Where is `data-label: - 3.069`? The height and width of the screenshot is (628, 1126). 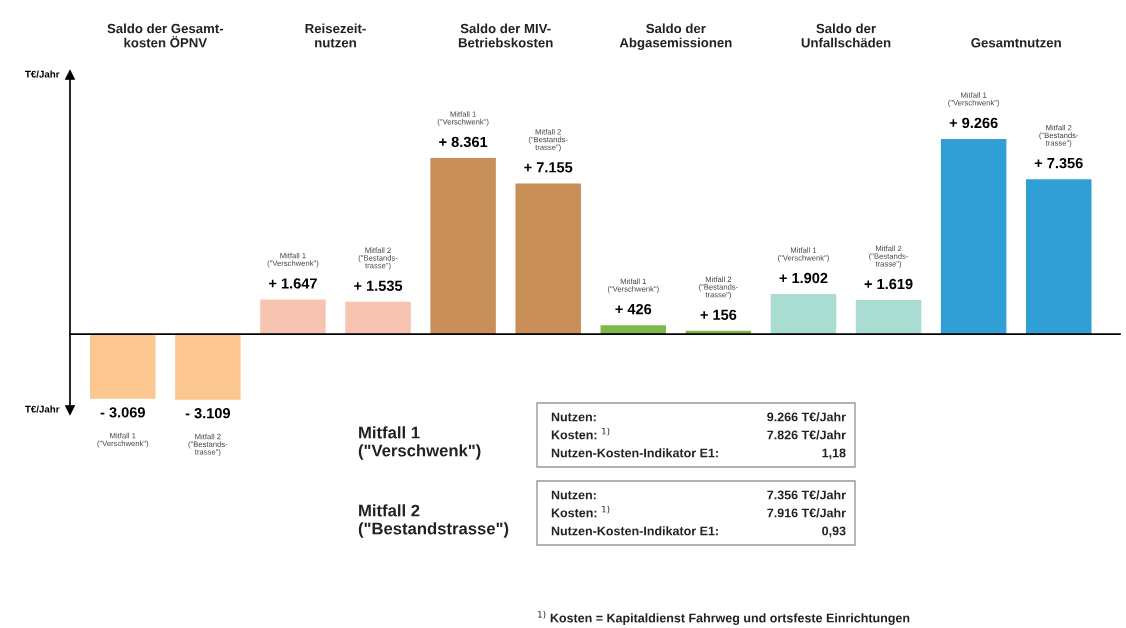 data-label: - 3.069 is located at coordinates (122, 412).